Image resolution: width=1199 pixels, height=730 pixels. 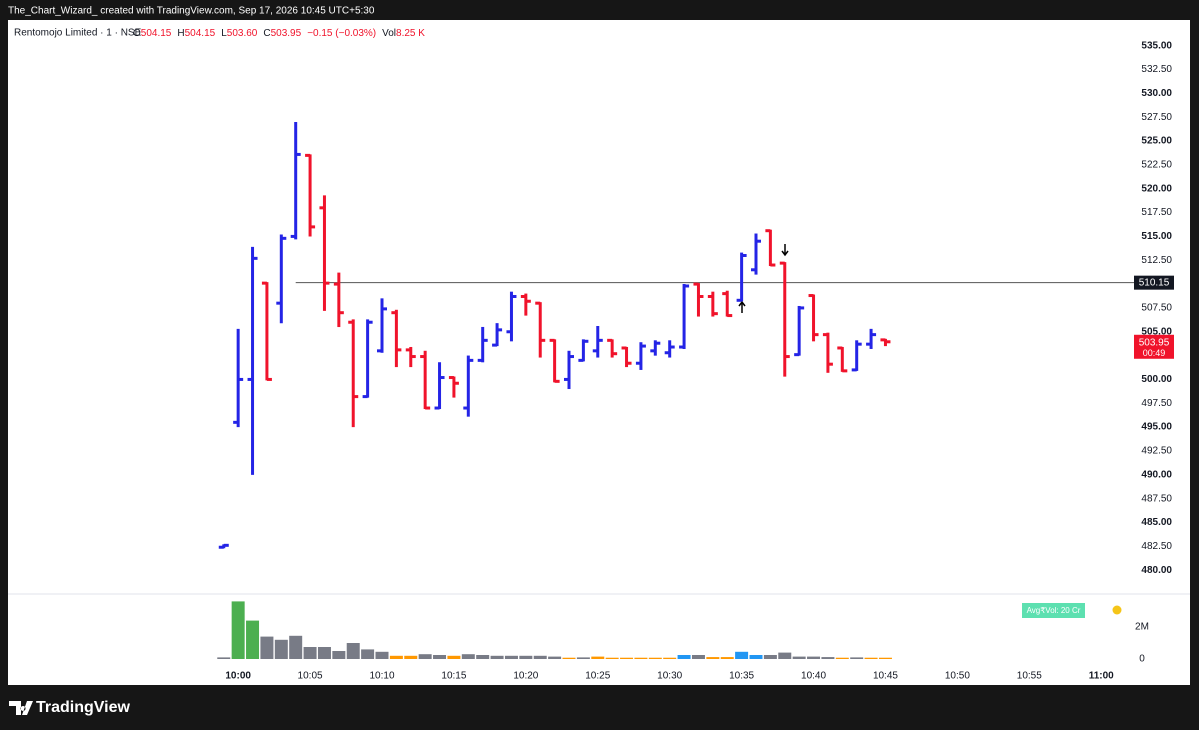 What do you see at coordinates (1154, 282) in the screenshot?
I see `hline-label: 510.15` at bounding box center [1154, 282].